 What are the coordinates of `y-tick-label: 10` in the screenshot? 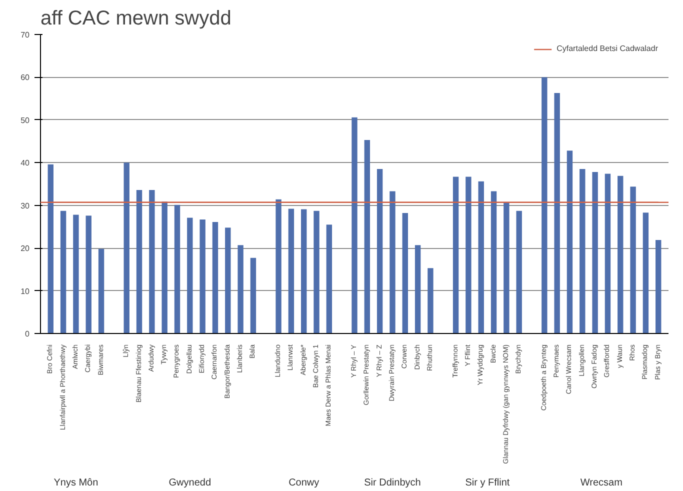 It's located at (25, 291).